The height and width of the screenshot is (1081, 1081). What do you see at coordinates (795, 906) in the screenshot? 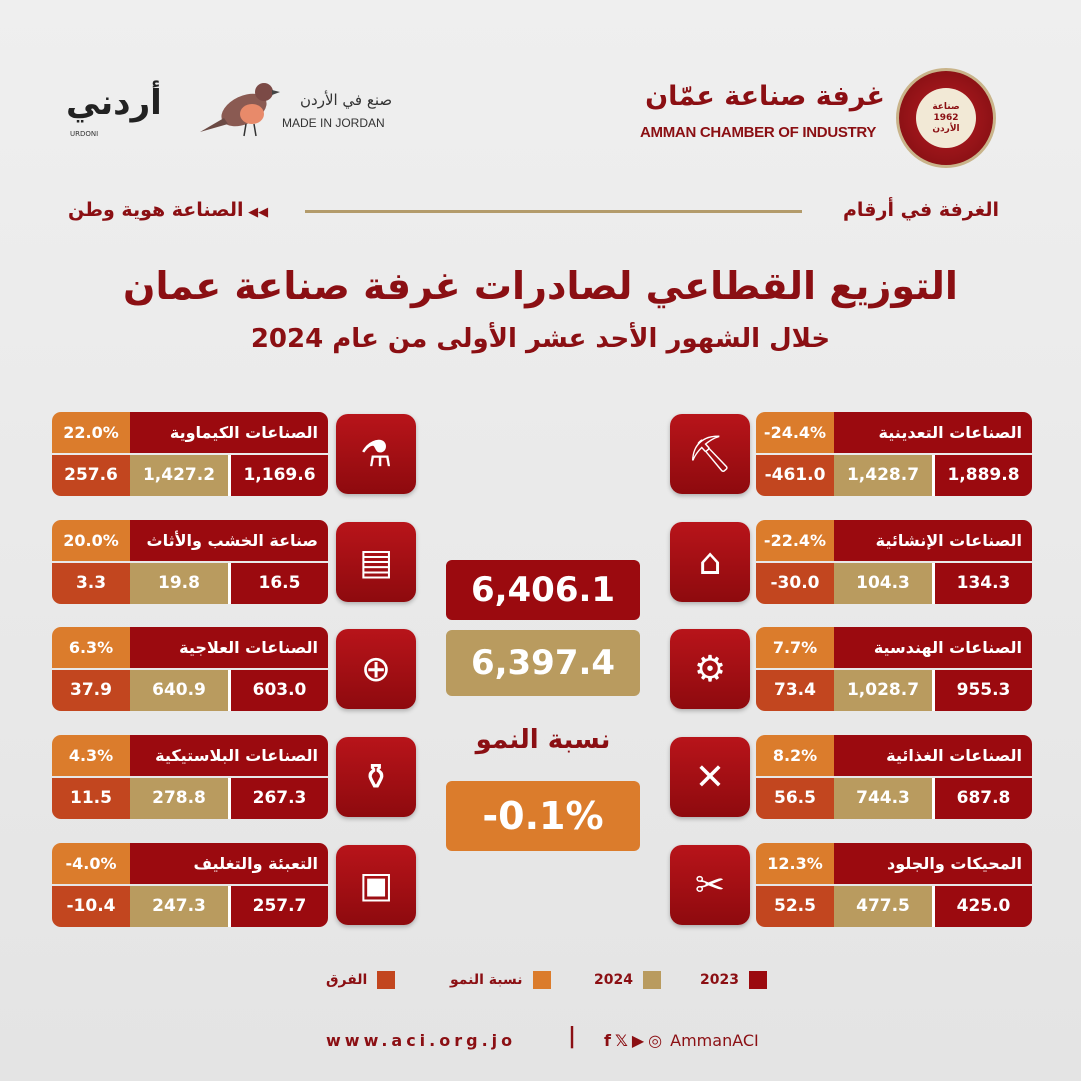
I see `sector-diff: 52.5` at bounding box center [795, 906].